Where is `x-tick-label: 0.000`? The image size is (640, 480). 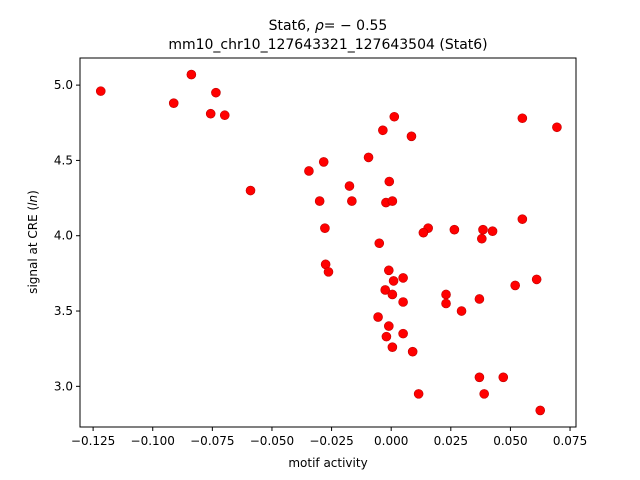 x-tick-label: 0.000 is located at coordinates (391, 441).